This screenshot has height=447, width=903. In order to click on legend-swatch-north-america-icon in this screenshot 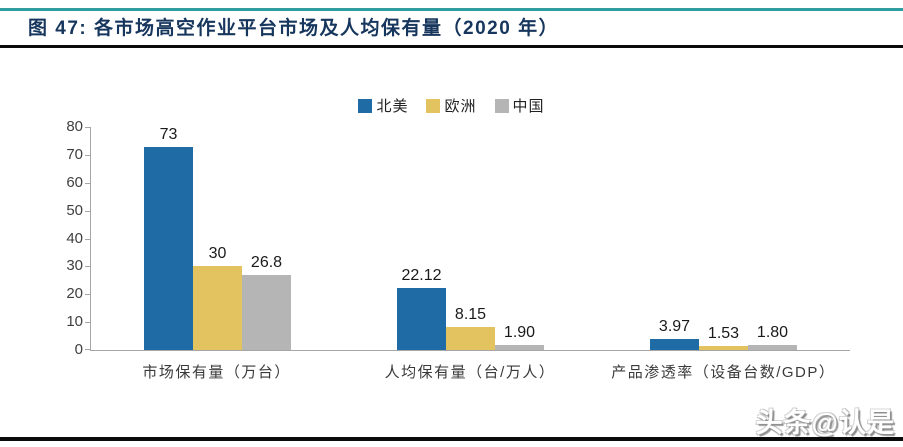, I will do `click(365, 105)`.